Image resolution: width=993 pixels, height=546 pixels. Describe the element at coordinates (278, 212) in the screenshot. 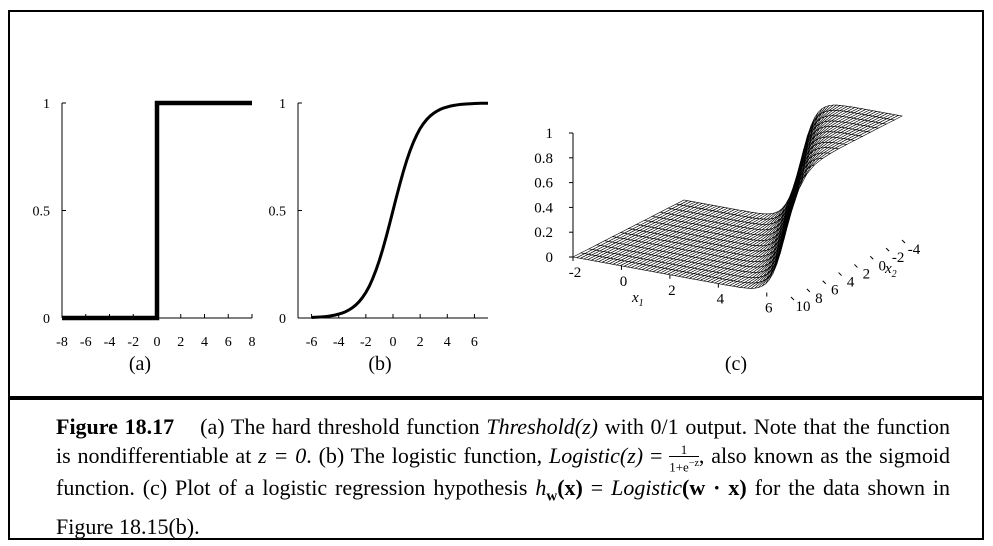

I see `plot-b-y-tick-label: 0.5` at that location.